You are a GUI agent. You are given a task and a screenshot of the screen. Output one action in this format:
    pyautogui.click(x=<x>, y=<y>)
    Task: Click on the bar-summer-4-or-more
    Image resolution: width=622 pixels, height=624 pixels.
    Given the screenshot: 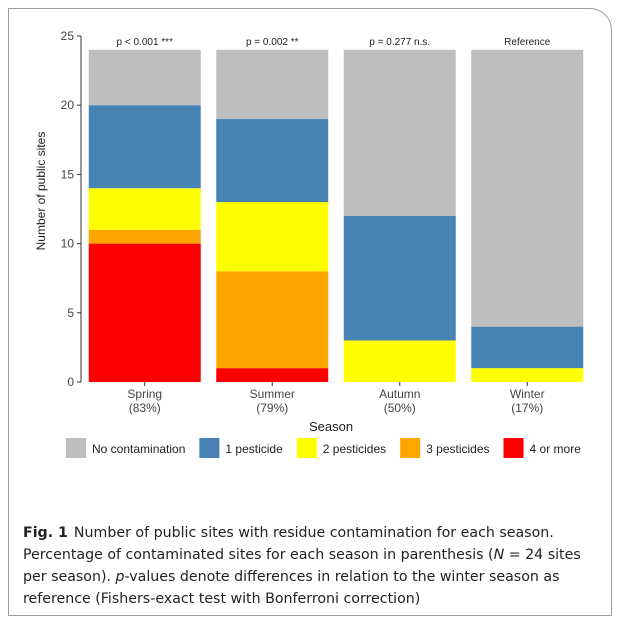 What is the action you would take?
    pyautogui.click(x=272, y=375)
    